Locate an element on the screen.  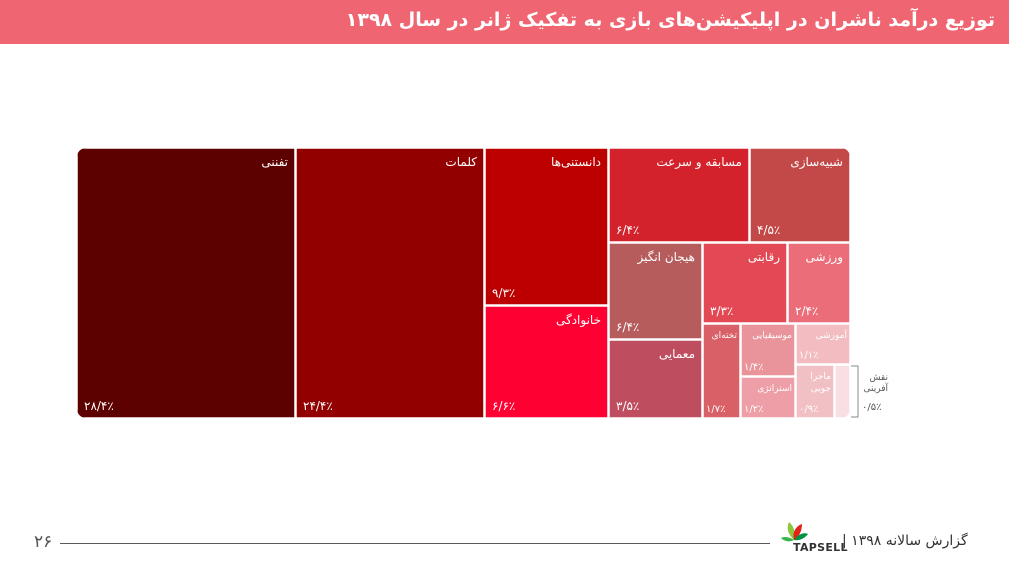
treemap-value: ۲۴/۴٪ is located at coordinates (318, 406).